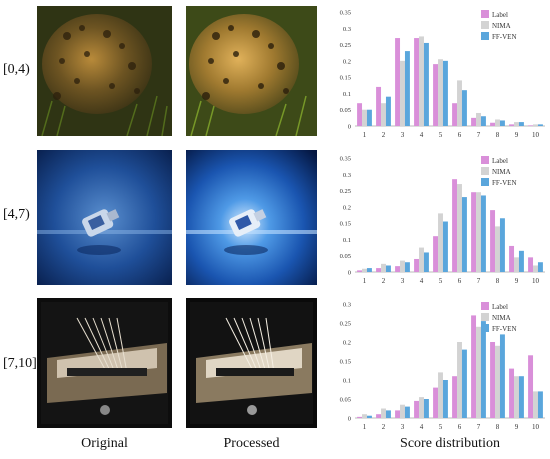 This screenshot has width=550, height=459. What do you see at coordinates (251, 363) in the screenshot?
I see `processed-image-guitar` at bounding box center [251, 363].